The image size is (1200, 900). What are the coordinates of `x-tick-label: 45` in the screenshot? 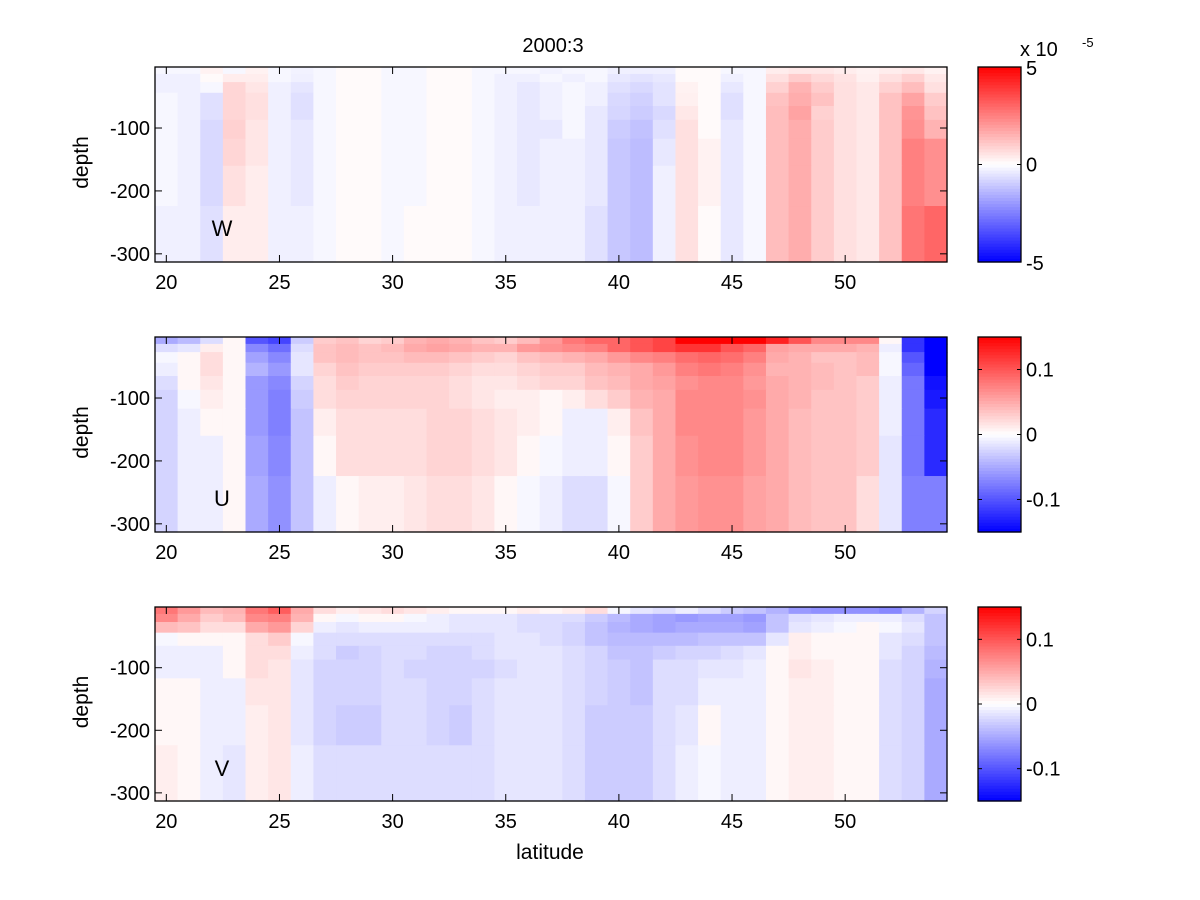 It's located at (732, 553).